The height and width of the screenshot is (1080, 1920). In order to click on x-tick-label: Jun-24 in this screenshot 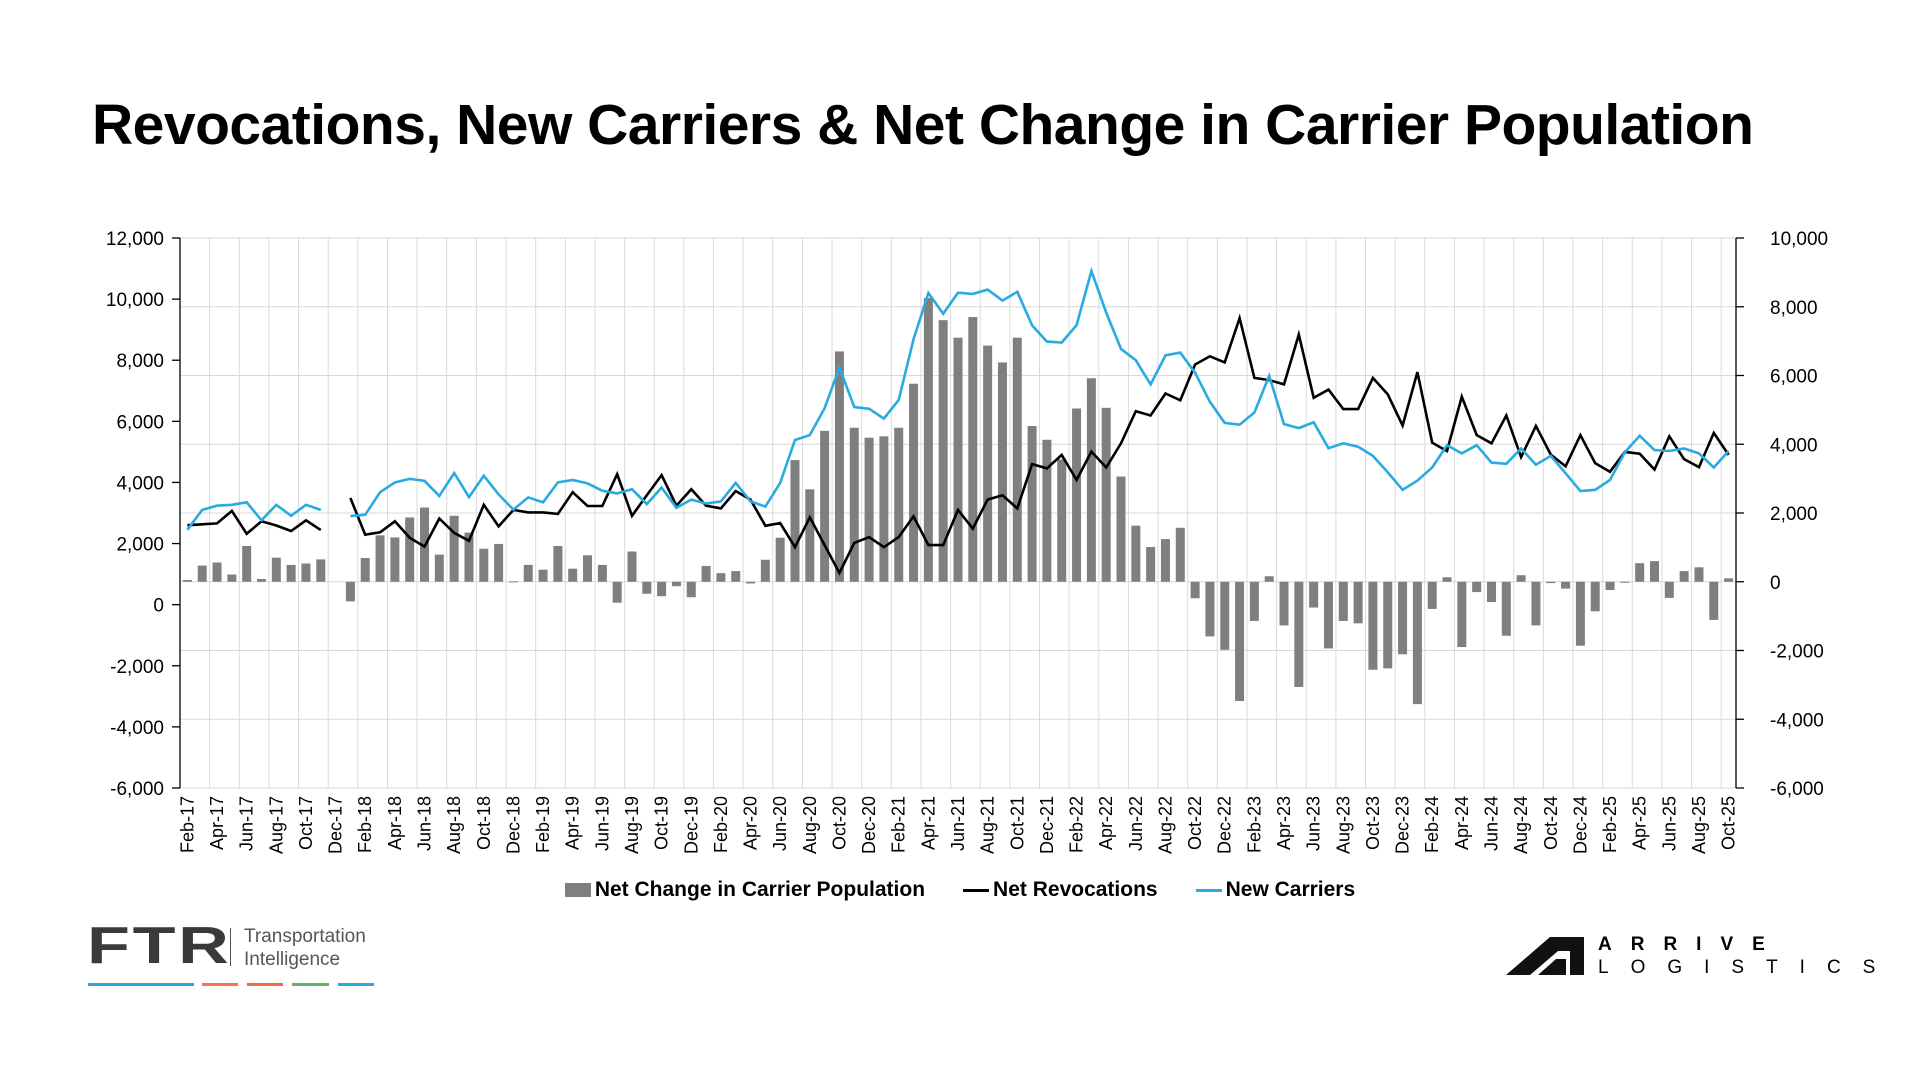, I will do `click(1491, 823)`.